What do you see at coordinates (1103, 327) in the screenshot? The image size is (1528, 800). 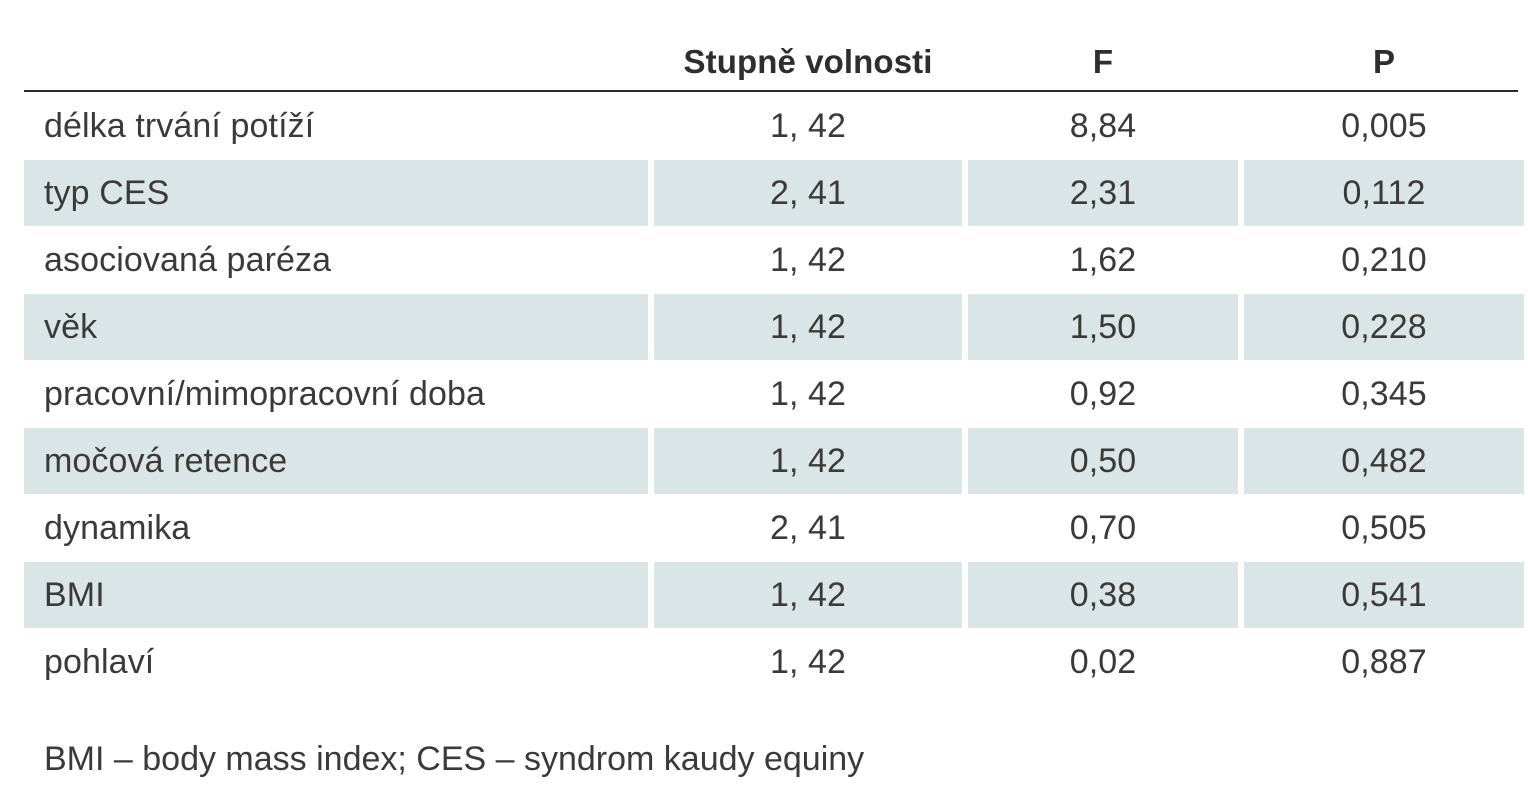 I see `row-f: 1,50` at bounding box center [1103, 327].